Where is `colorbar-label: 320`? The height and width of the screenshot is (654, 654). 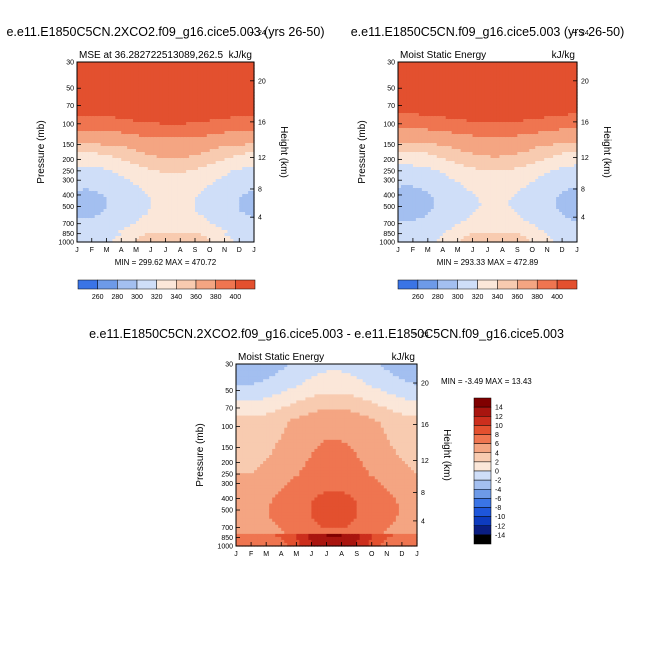 colorbar-label: 320 is located at coordinates (157, 297).